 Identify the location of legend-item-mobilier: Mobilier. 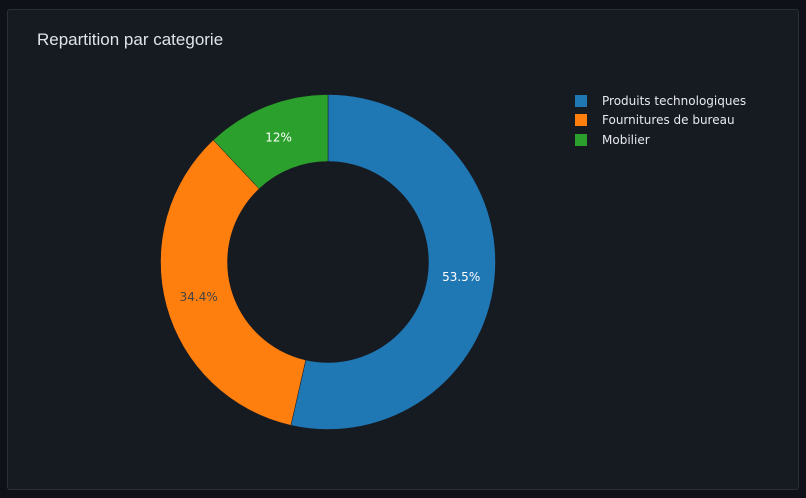
(660, 140).